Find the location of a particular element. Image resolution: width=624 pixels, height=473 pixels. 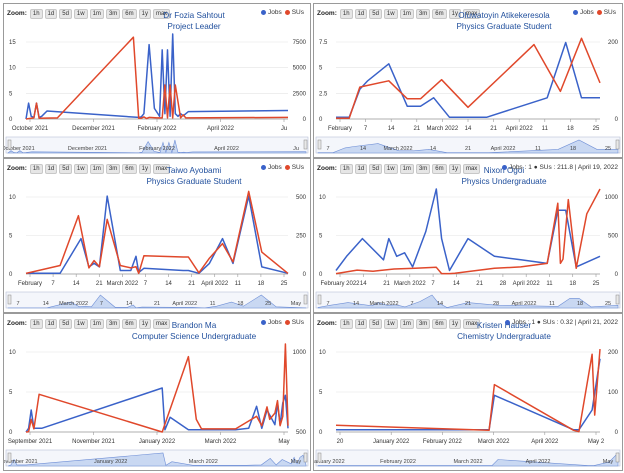

chart-subtitle: Physics Undergraduate is located at coordinates (504, 181).